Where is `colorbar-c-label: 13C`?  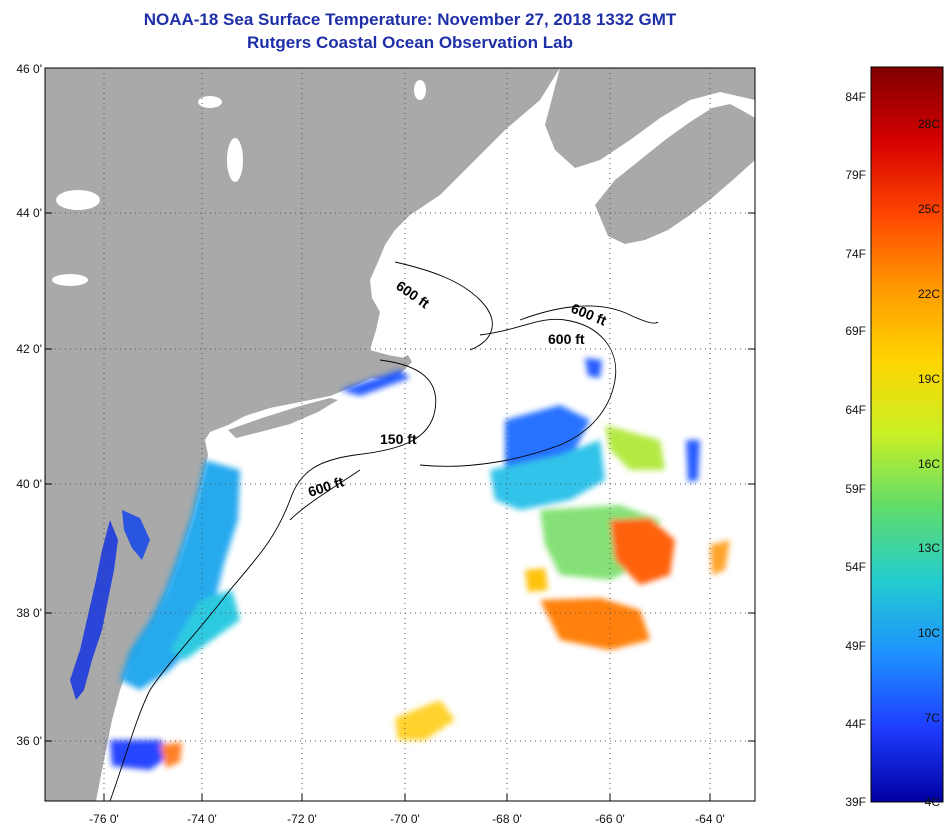
colorbar-c-label: 13C is located at coordinates (929, 548).